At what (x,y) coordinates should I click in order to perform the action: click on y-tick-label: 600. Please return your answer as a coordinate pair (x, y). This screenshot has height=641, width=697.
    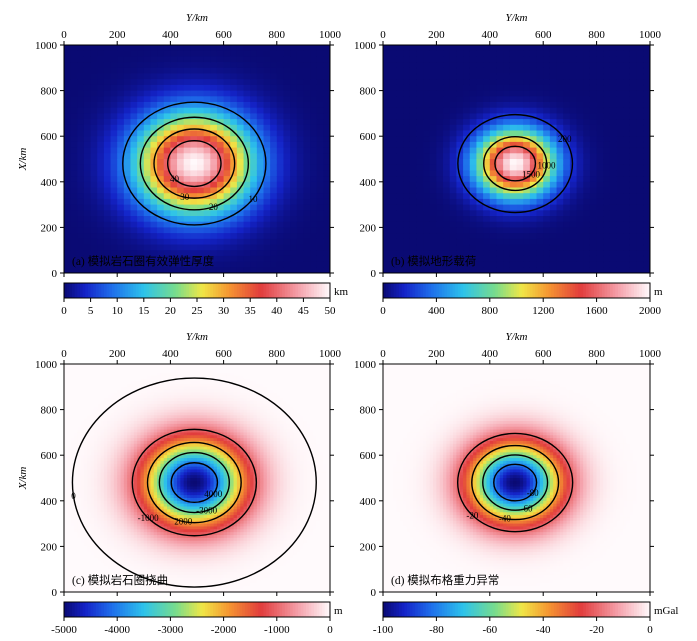
    Looking at the image, I should click on (49, 137).